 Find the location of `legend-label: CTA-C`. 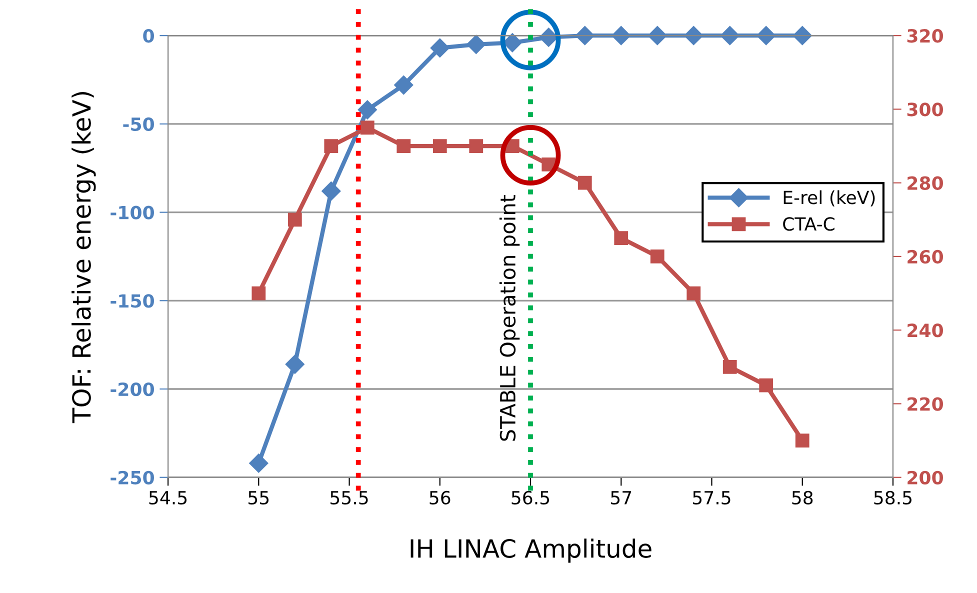

legend-label: CTA-C is located at coordinates (808, 224).